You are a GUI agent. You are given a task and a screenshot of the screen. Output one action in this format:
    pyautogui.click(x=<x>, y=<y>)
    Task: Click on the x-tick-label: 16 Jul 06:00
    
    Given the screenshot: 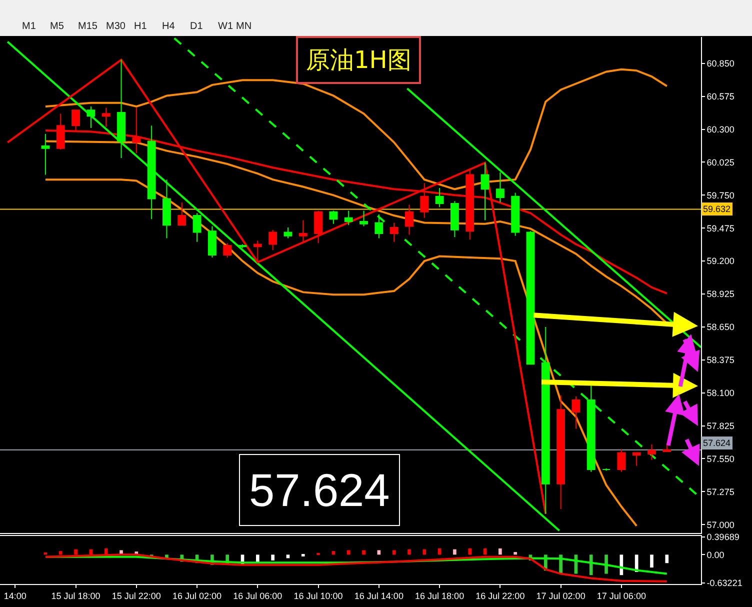 What is the action you would take?
    pyautogui.click(x=257, y=595)
    